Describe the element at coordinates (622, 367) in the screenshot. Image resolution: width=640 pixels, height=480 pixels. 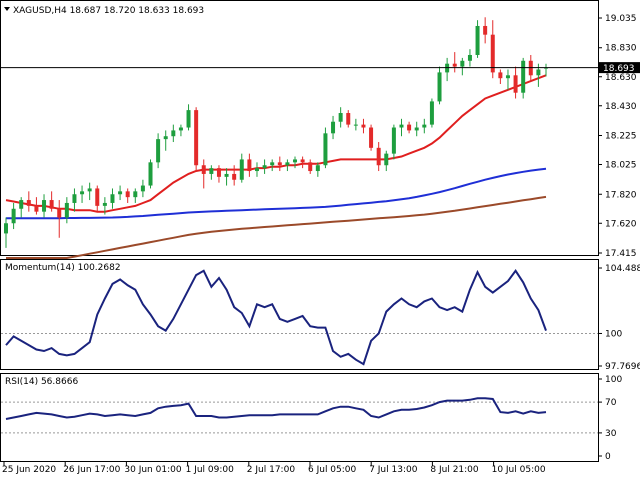
I see `momentum-axis-label: 97.7696` at that location.